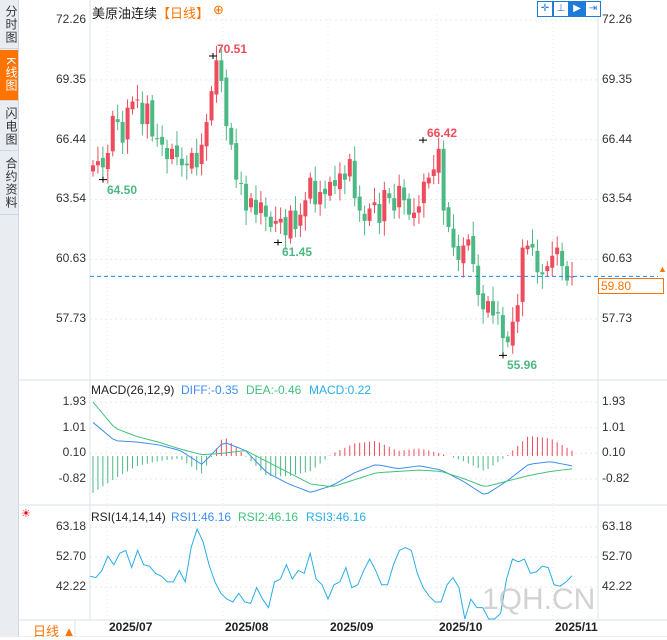 Image resolution: width=667 pixels, height=640 pixels. What do you see at coordinates (70, 78) in the screenshot?
I see `price-tick-left: 69.35` at bounding box center [70, 78].